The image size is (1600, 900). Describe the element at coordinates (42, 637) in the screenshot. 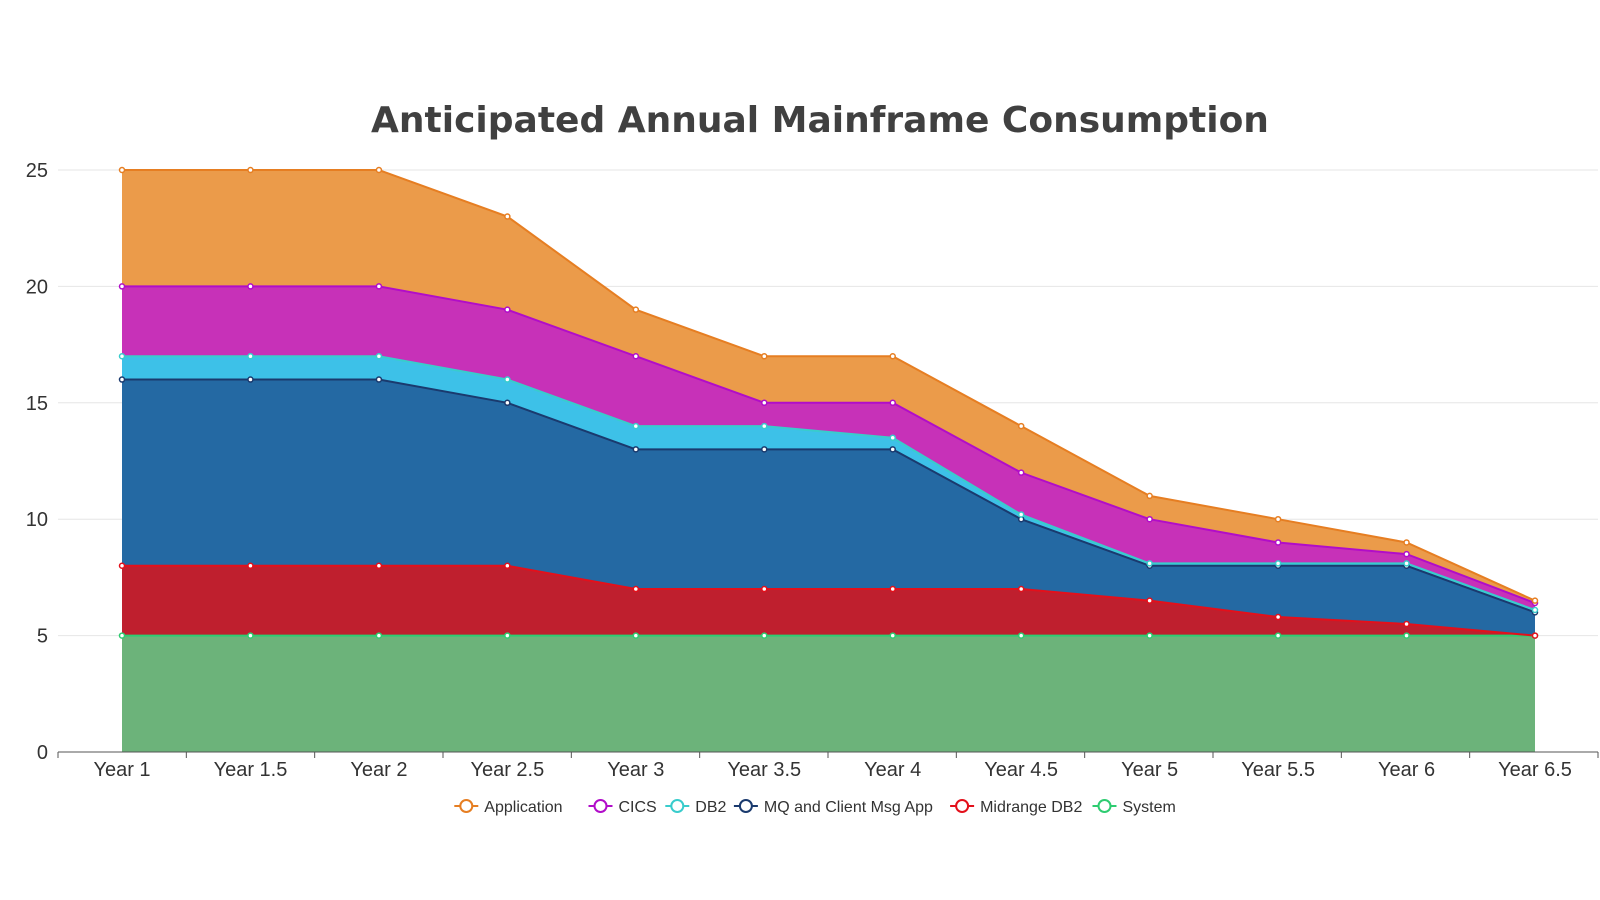

I see `y-tick-label: 5` at that location.